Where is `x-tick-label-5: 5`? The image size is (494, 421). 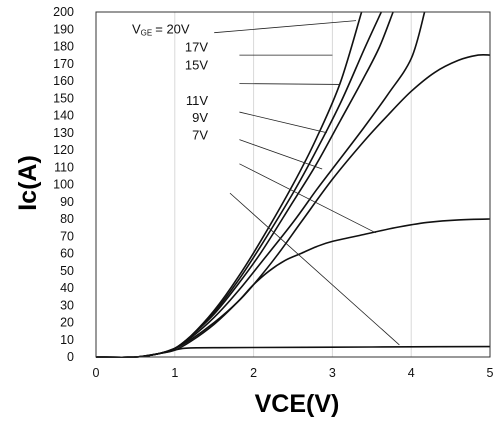
x-tick-label-5: 5 is located at coordinates (490, 373).